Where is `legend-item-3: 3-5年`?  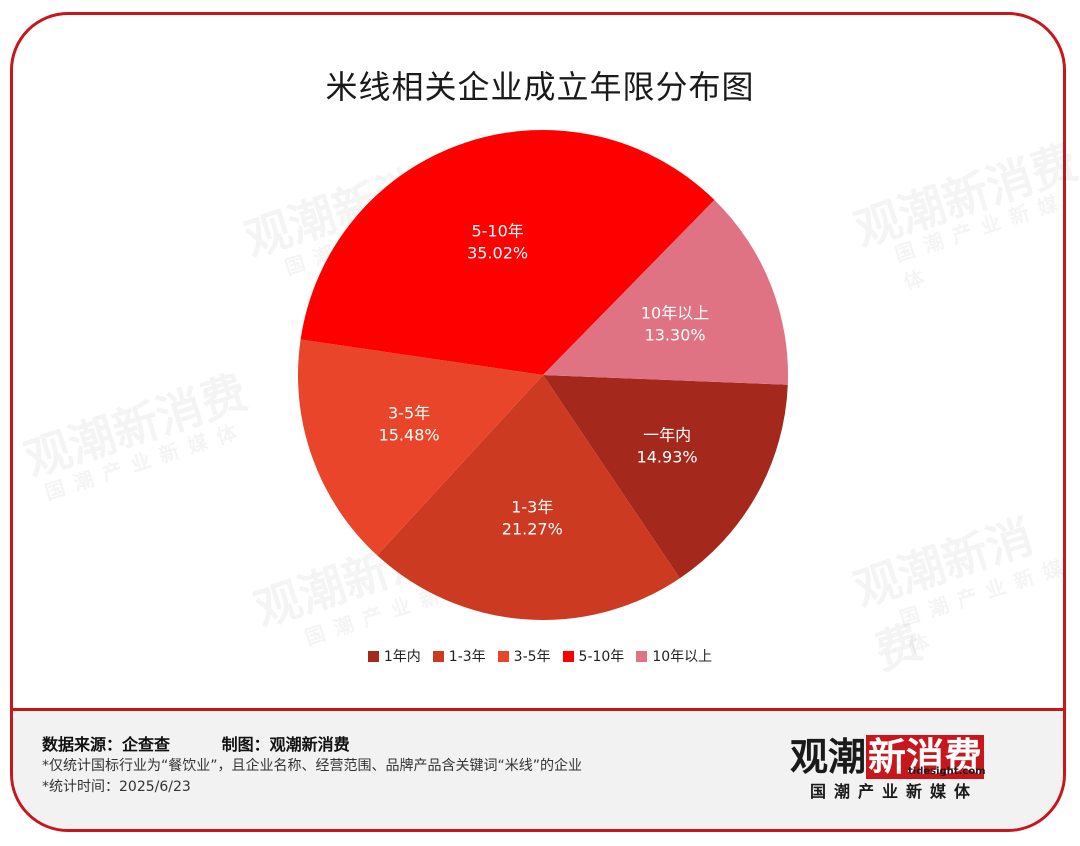
legend-item-3: 3-5年 is located at coordinates (524, 656).